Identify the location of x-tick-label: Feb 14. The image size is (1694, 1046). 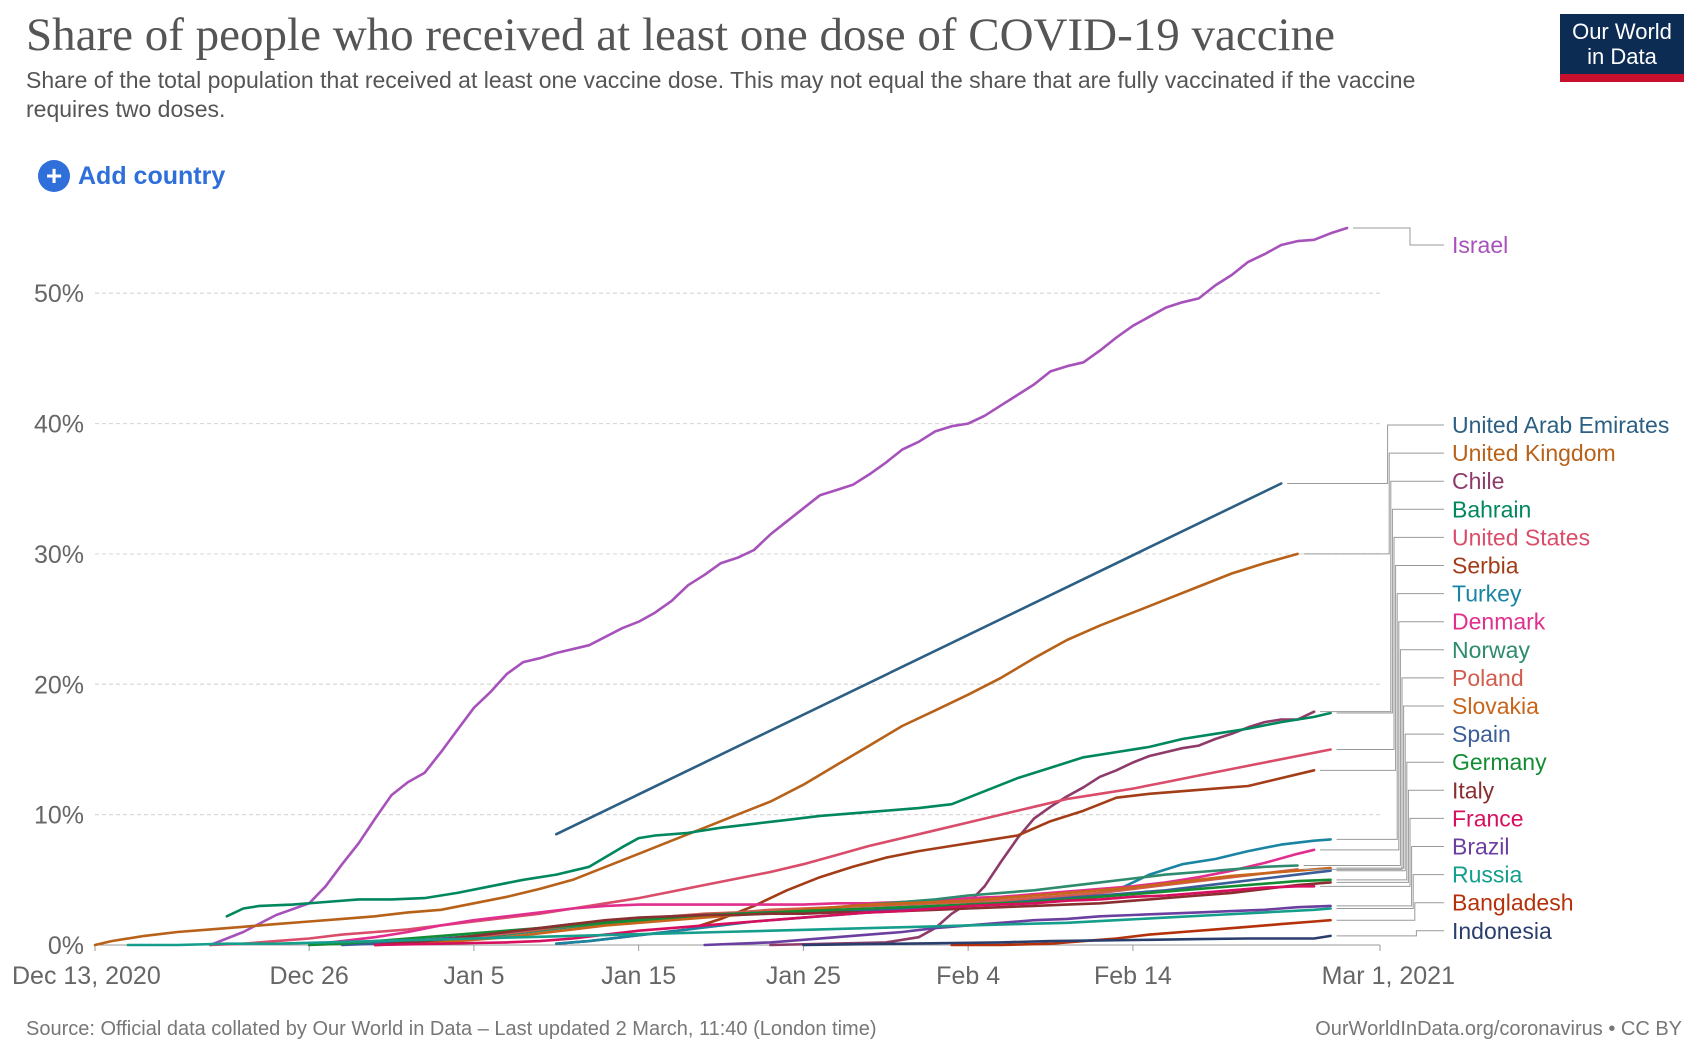
(1133, 976).